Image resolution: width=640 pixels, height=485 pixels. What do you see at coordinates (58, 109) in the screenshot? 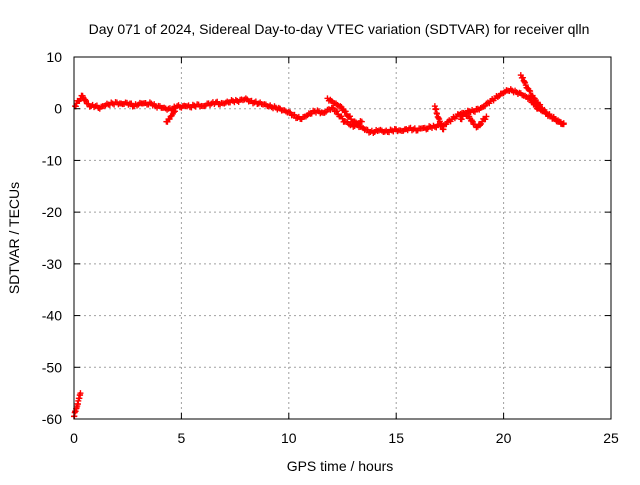
I see `y-tick-label: 0` at bounding box center [58, 109].